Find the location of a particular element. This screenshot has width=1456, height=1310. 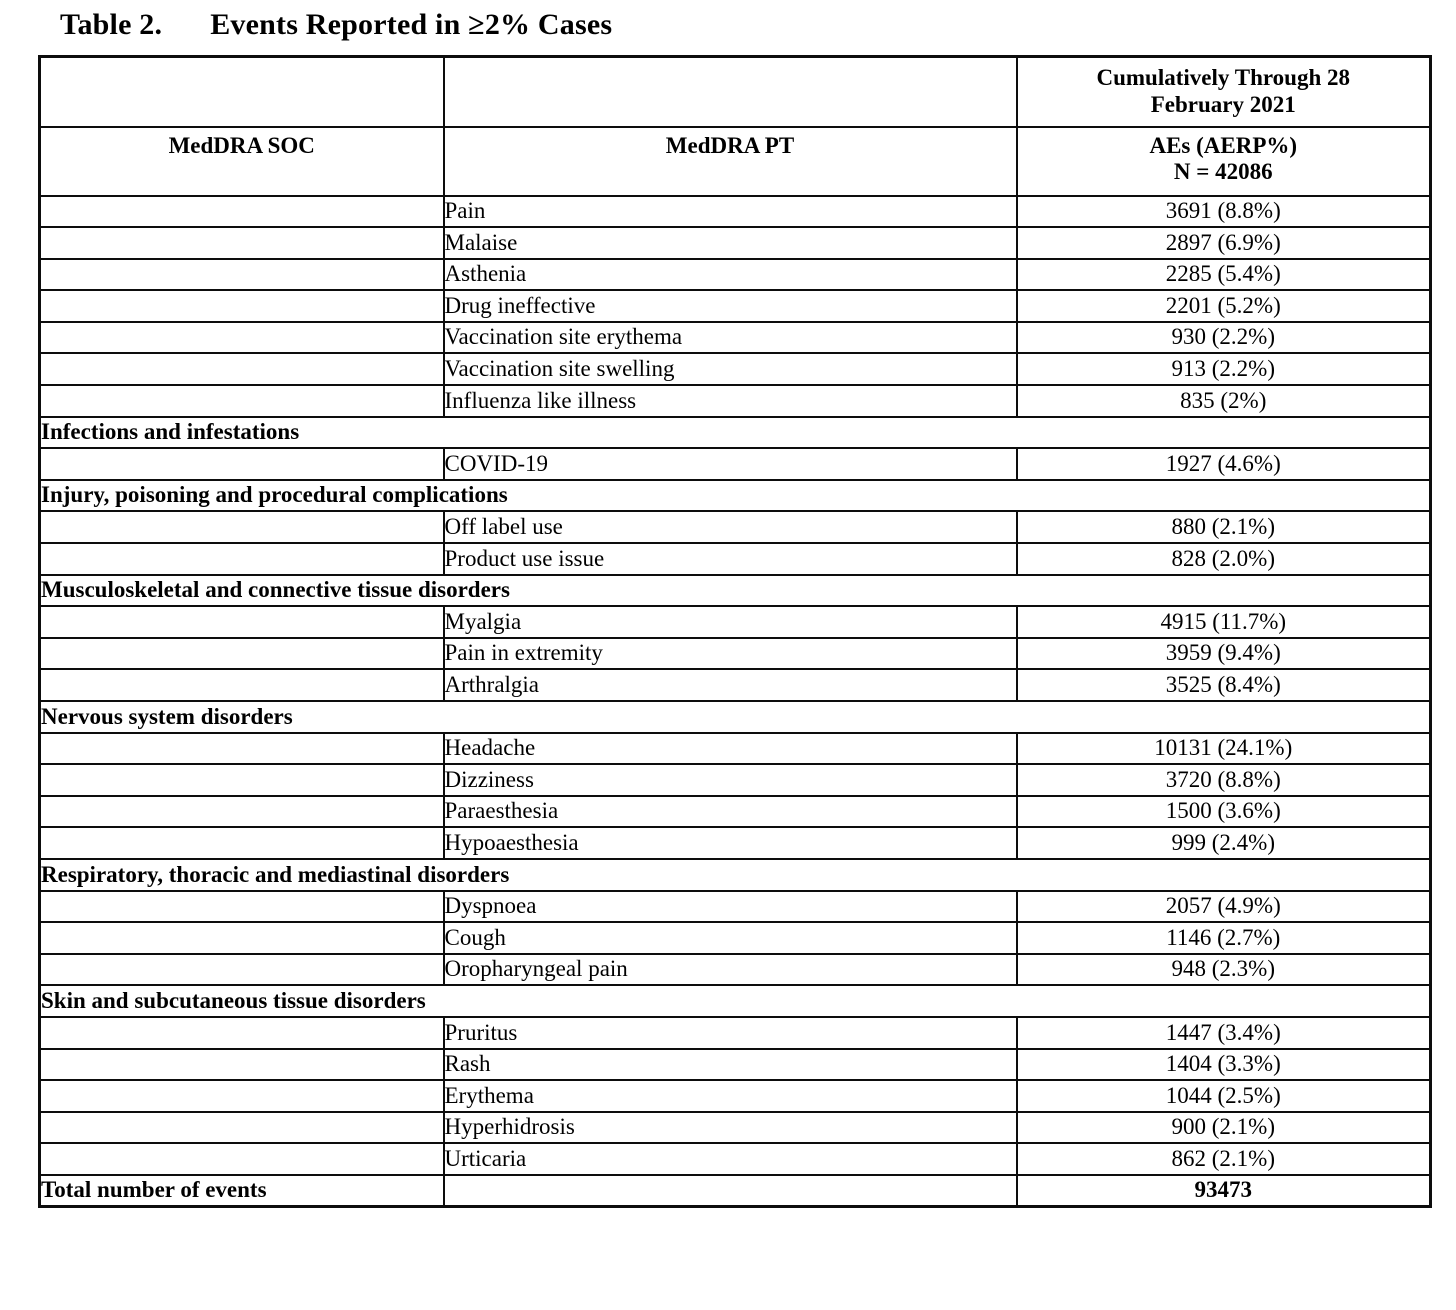

table-row: Hyperhidrosis 900 (2.1%) is located at coordinates (735, 1127).